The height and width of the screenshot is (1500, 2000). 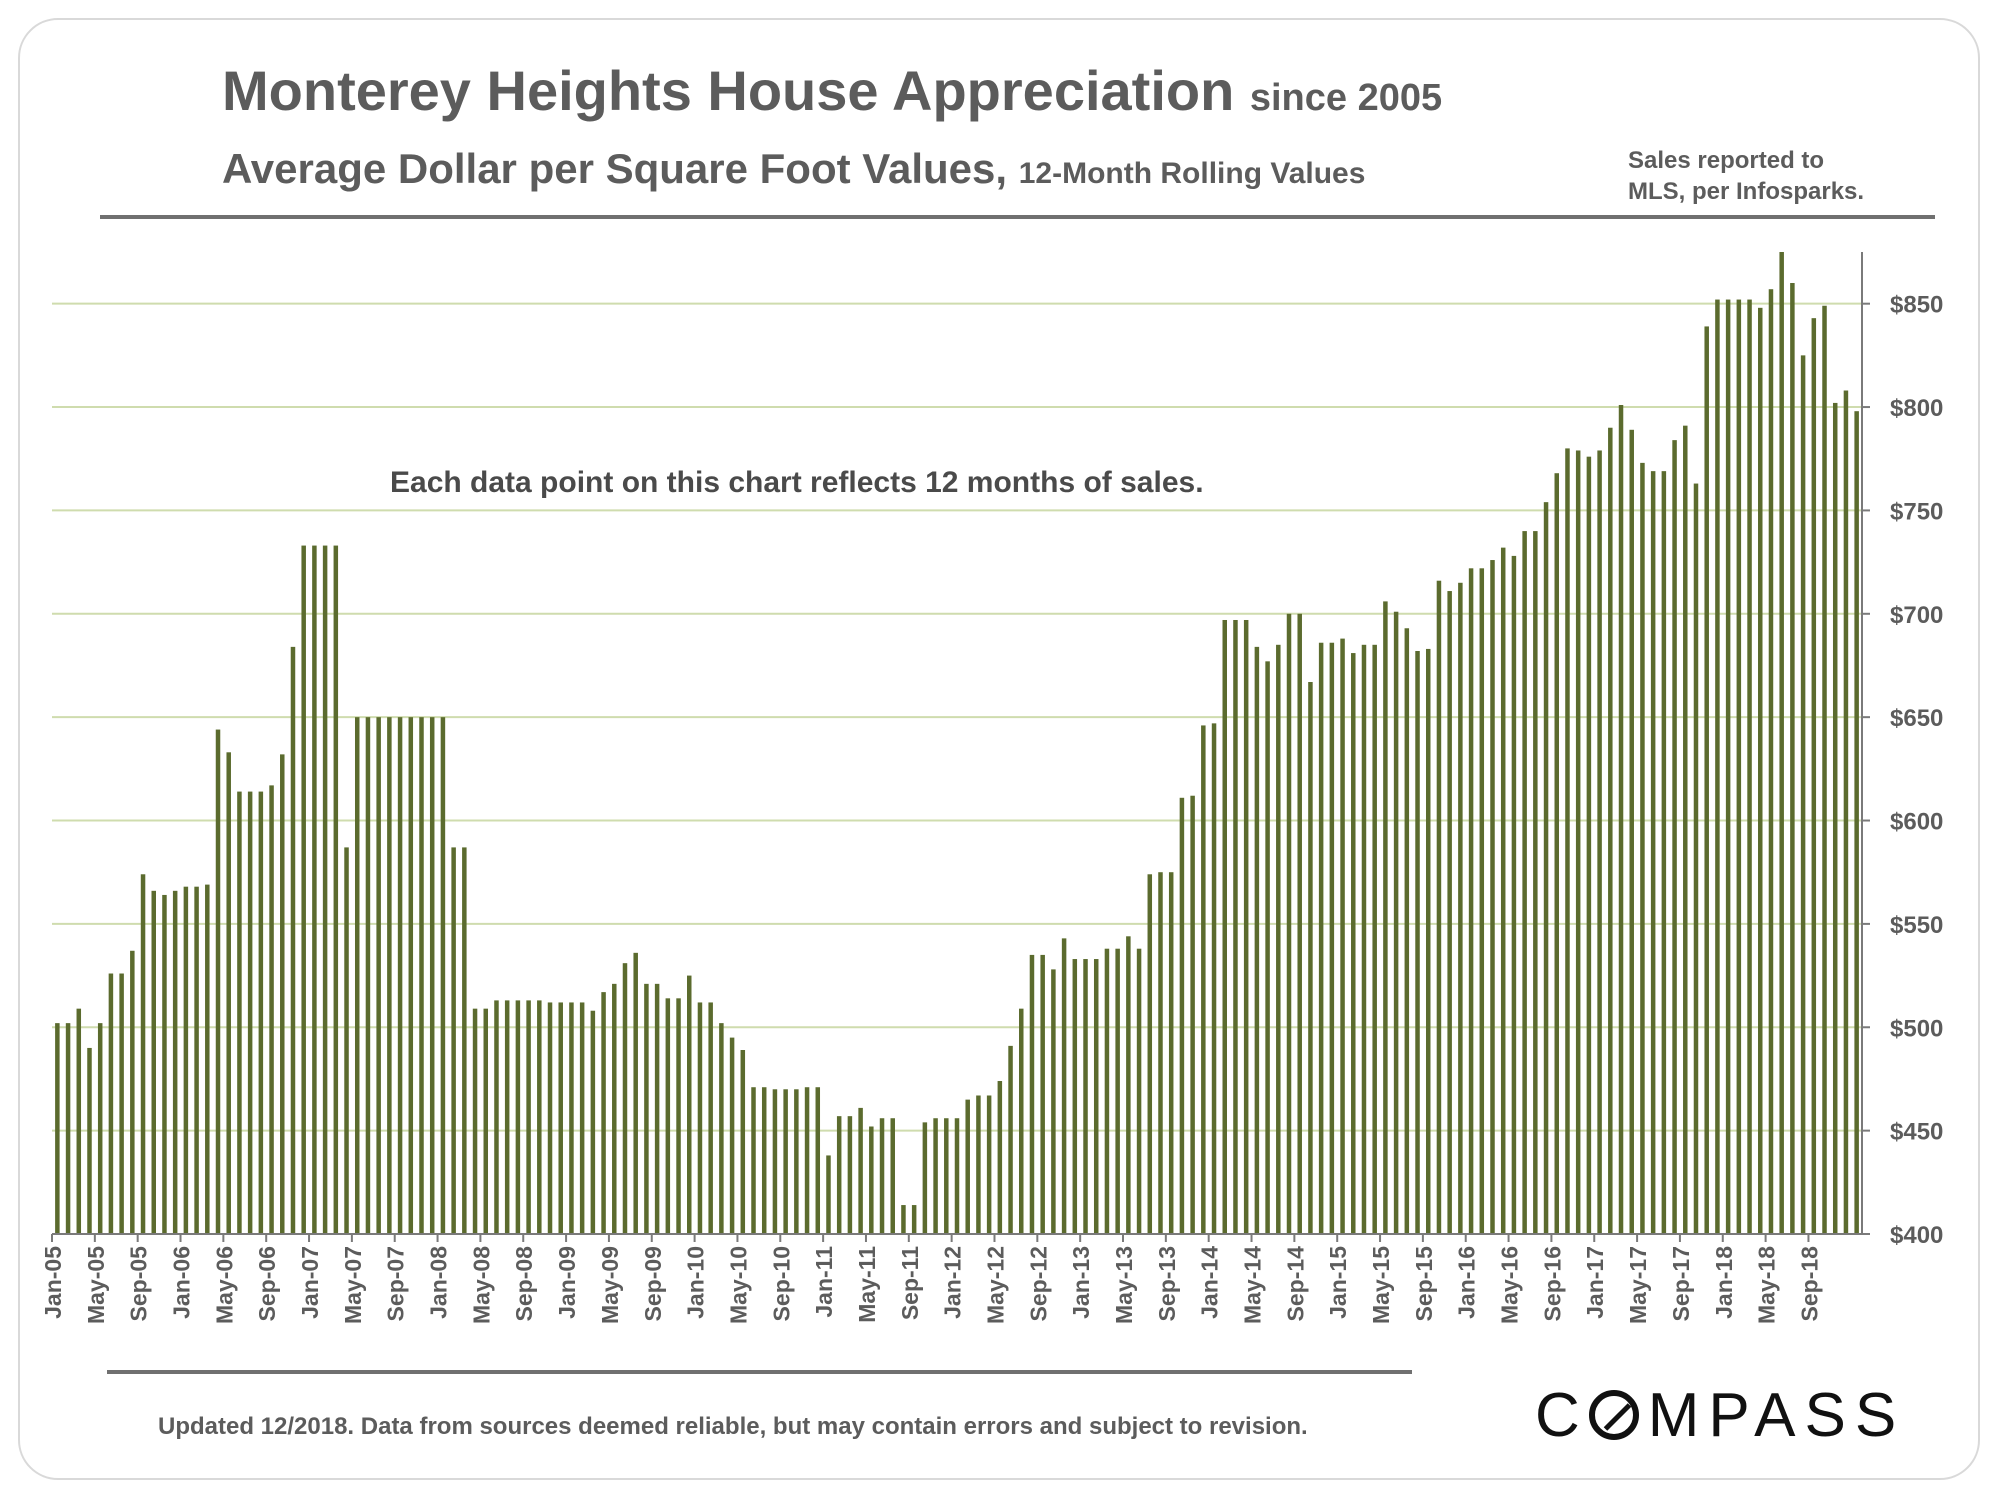 What do you see at coordinates (610, 1285) in the screenshot?
I see `x-tick-label: May-09` at bounding box center [610, 1285].